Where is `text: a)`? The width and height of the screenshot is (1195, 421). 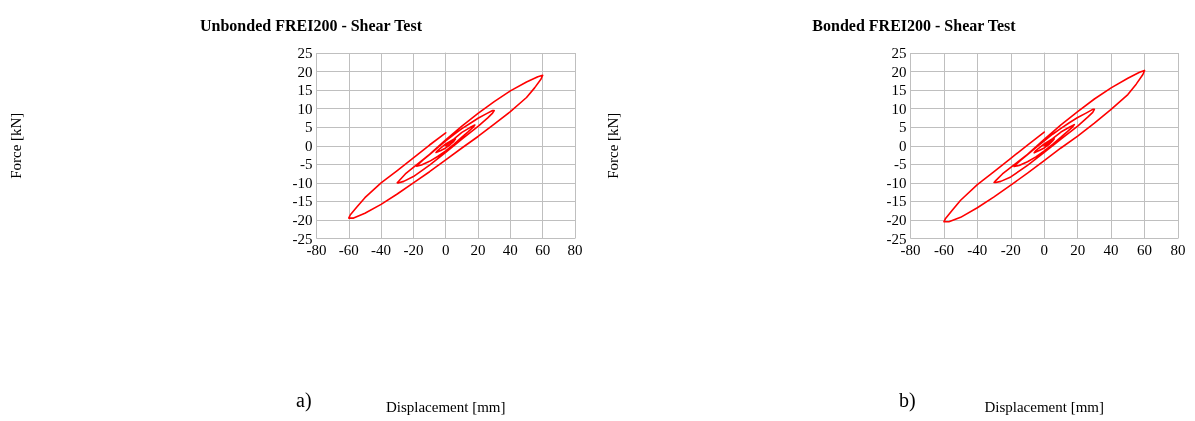
text: a) is located at coordinates (304, 400).